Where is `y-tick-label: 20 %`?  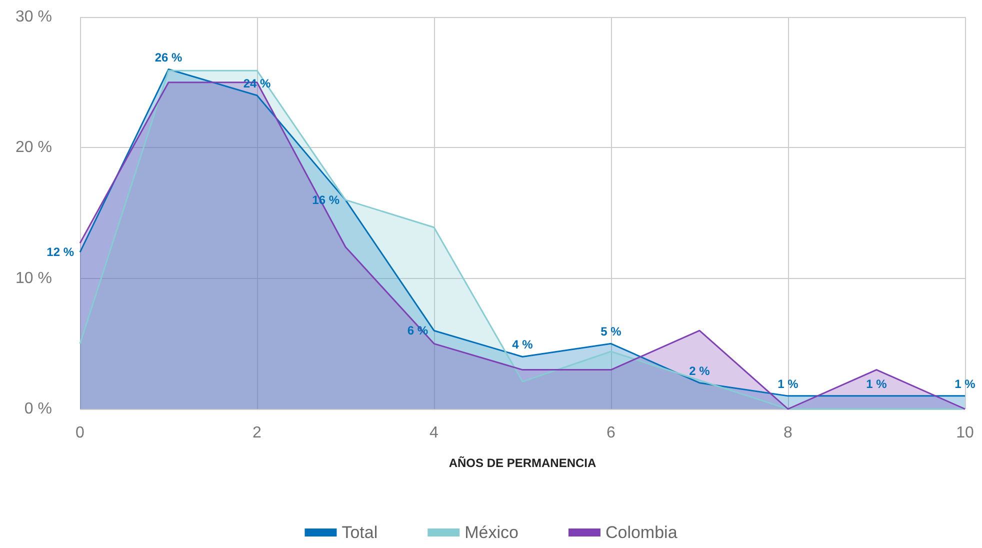
y-tick-label: 20 % is located at coordinates (34, 147).